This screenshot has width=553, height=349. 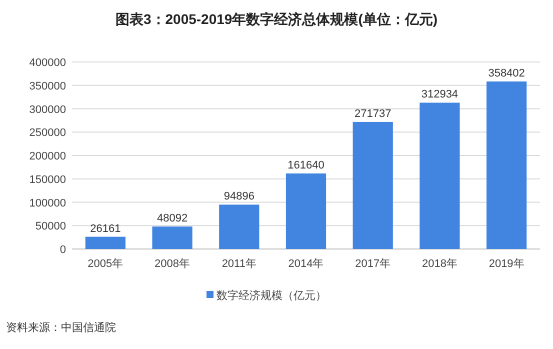 What do you see at coordinates (306, 264) in the screenshot?
I see `x-tick-label: 2014年` at bounding box center [306, 264].